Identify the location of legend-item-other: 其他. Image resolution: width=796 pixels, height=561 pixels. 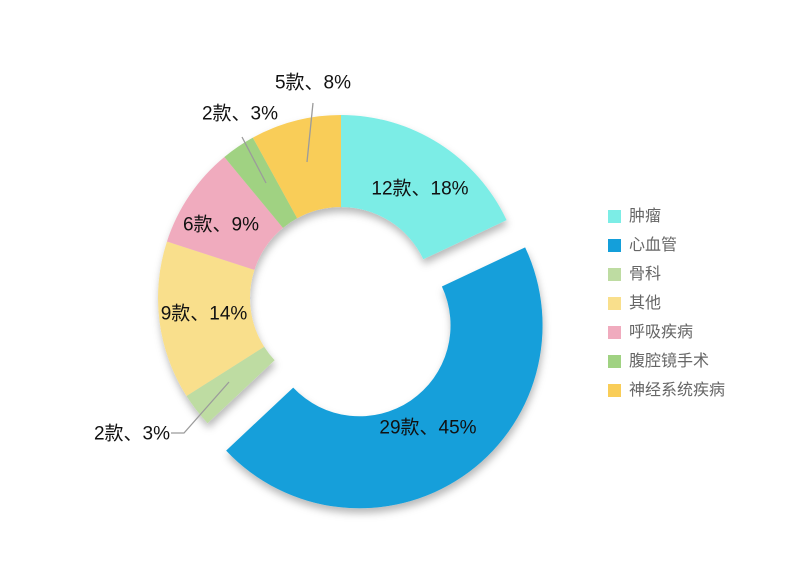
(666, 303).